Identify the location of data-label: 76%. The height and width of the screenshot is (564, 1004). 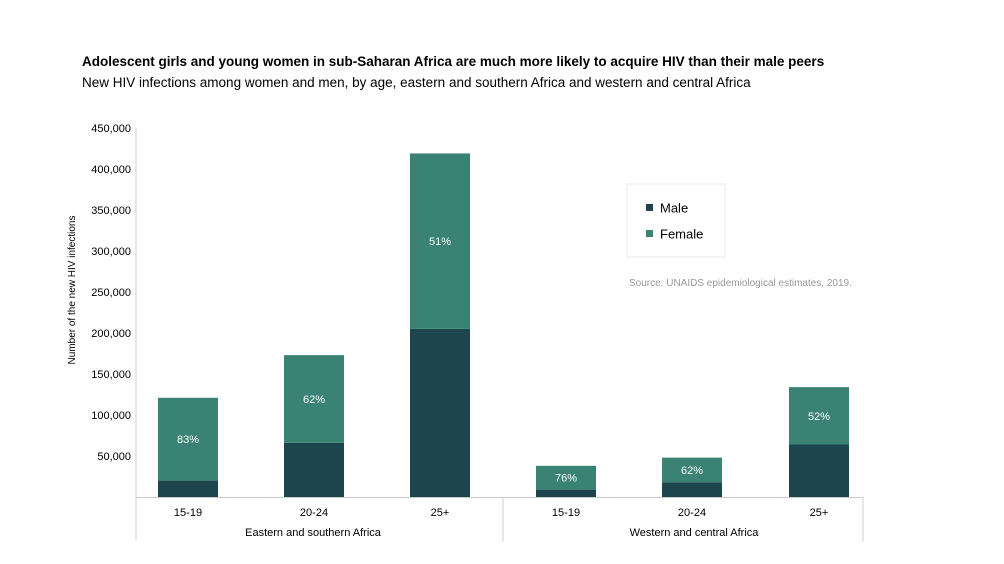
(566, 479).